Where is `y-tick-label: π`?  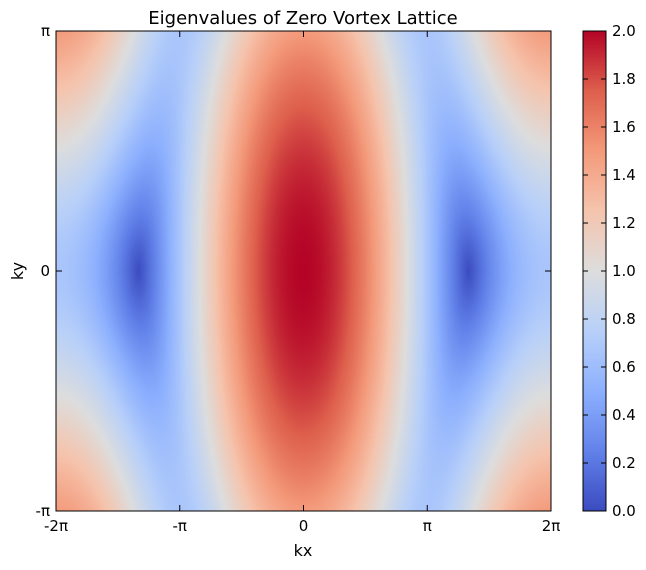
y-tick-label: π is located at coordinates (45, 31).